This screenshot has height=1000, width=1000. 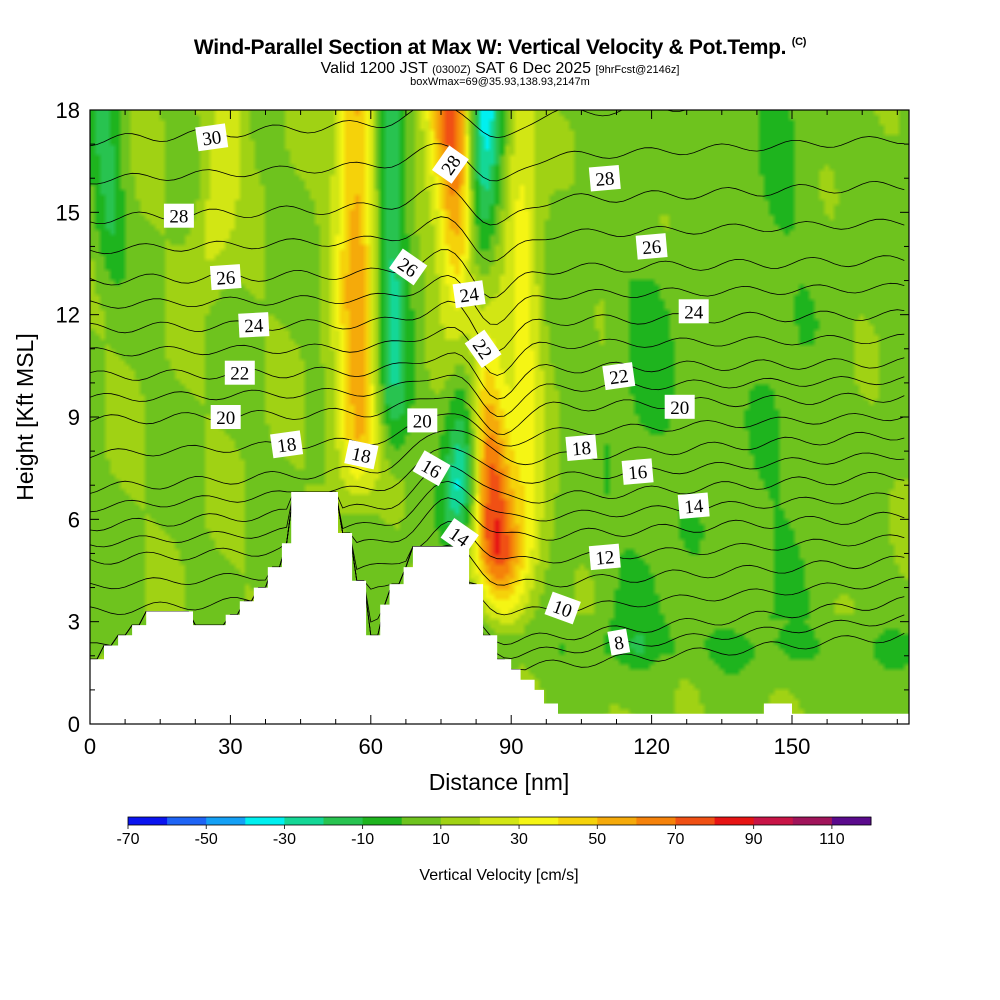 I want to click on y-tick-label: 9, so click(x=74, y=417).